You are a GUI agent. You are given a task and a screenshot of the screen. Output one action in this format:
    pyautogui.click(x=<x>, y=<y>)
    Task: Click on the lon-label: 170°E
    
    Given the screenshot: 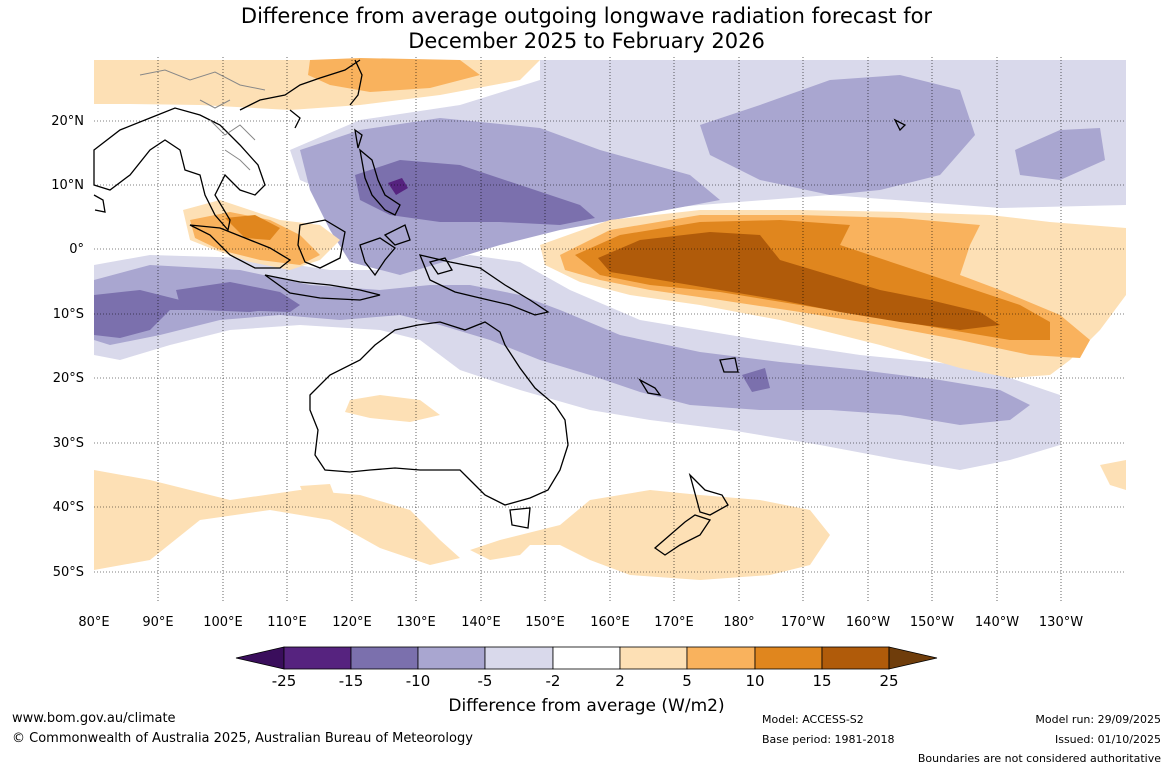 What is the action you would take?
    pyautogui.click(x=674, y=622)
    